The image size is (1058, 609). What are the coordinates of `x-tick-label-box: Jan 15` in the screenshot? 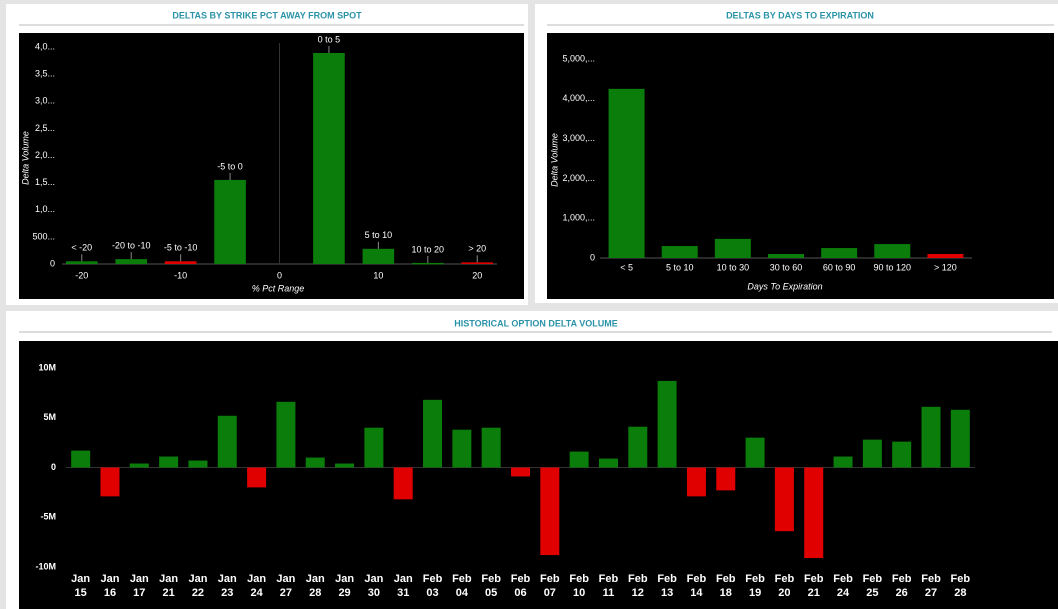 It's located at (81, 586).